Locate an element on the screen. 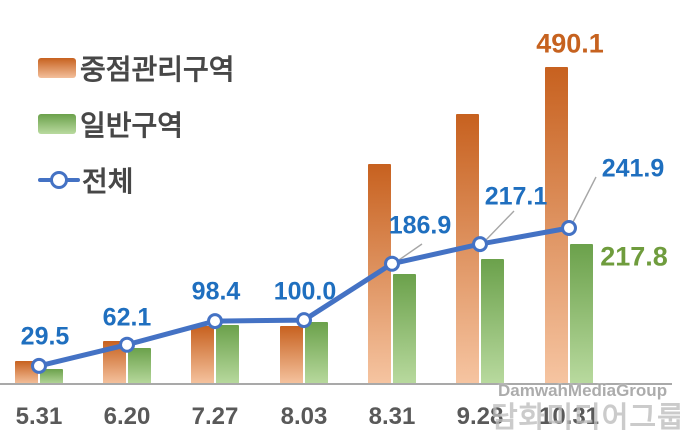 Image resolution: width=680 pixels, height=448 pixels. legend-label-general-zone: 일반구역 is located at coordinates (132, 125).